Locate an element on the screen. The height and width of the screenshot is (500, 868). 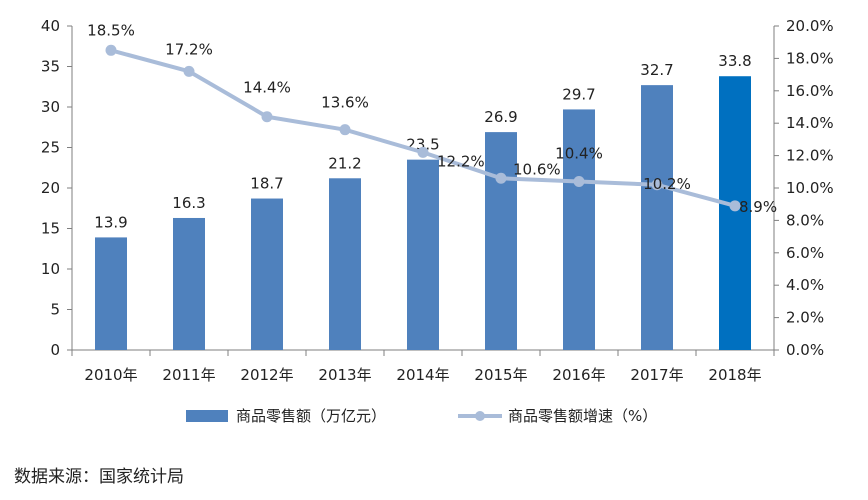
x-tick-label: 2016年 is located at coordinates (578, 375).